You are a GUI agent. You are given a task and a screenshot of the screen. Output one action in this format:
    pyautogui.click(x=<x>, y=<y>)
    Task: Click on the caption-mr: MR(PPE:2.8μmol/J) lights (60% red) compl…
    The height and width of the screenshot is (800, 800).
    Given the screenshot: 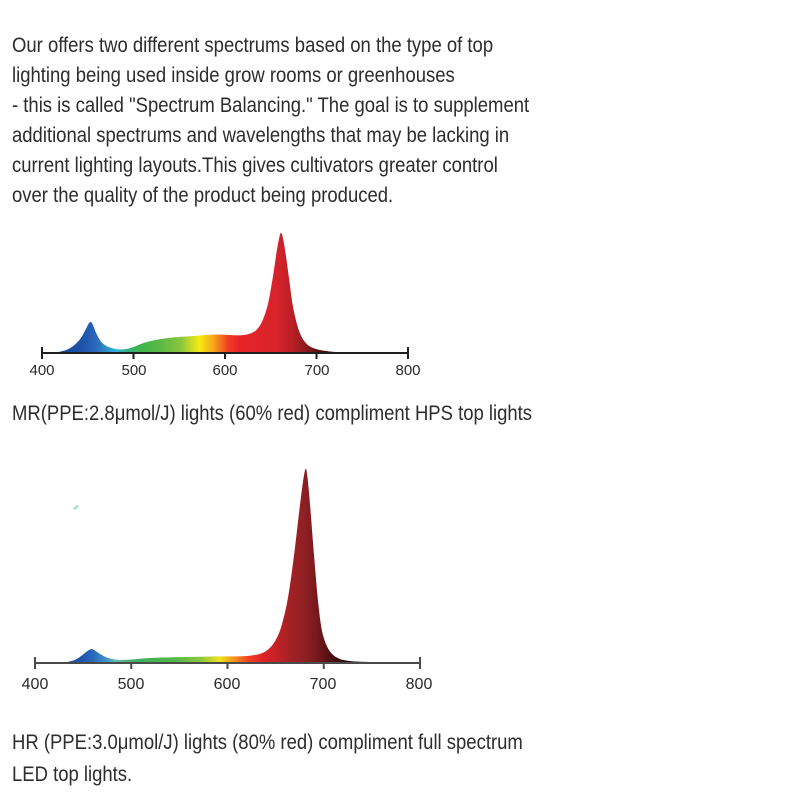 What is the action you would take?
    pyautogui.click(x=307, y=414)
    